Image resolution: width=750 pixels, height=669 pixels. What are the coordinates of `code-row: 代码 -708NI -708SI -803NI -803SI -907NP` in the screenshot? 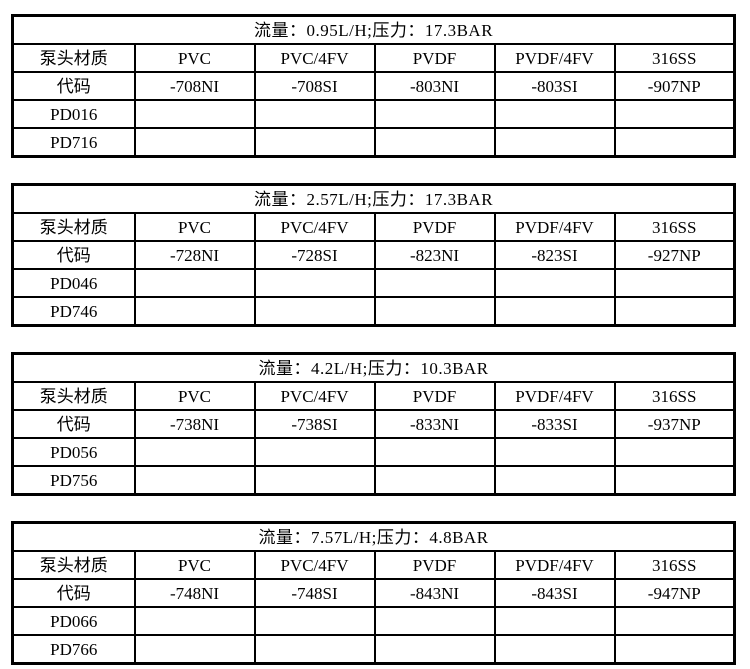 It's located at (373, 86).